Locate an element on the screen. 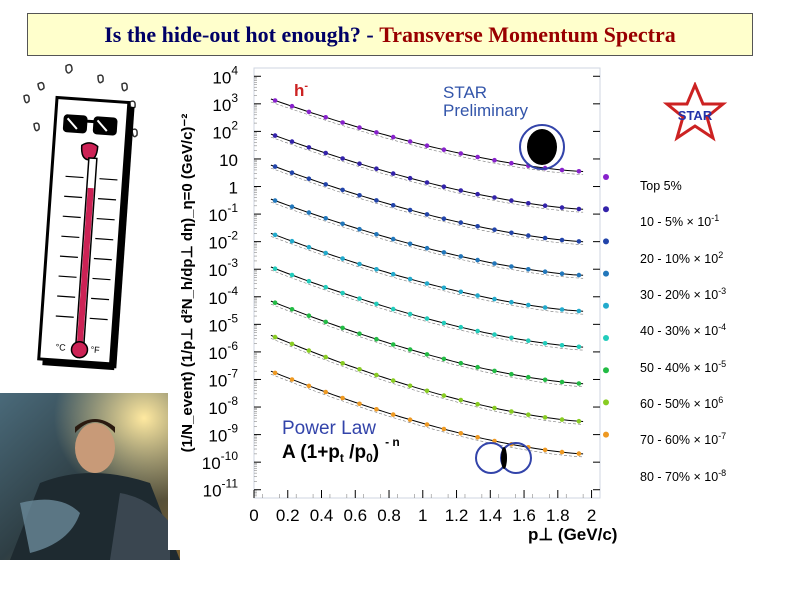 This screenshot has height=600, width=800. sweating-thermometer-cartoon: °C °F is located at coordinates (80, 217).